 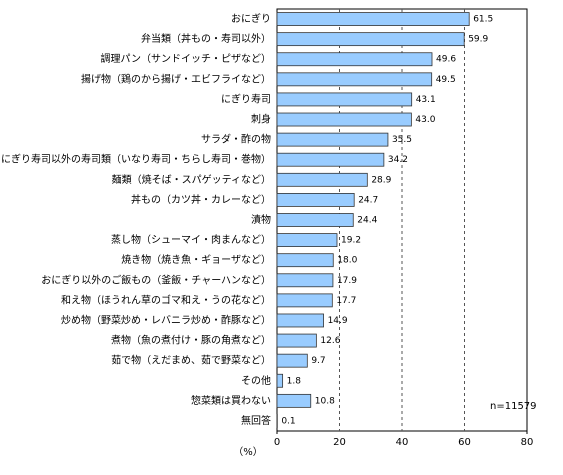 What do you see at coordinates (402, 140) in the screenshot?
I see `value-label: 35.5` at bounding box center [402, 140].